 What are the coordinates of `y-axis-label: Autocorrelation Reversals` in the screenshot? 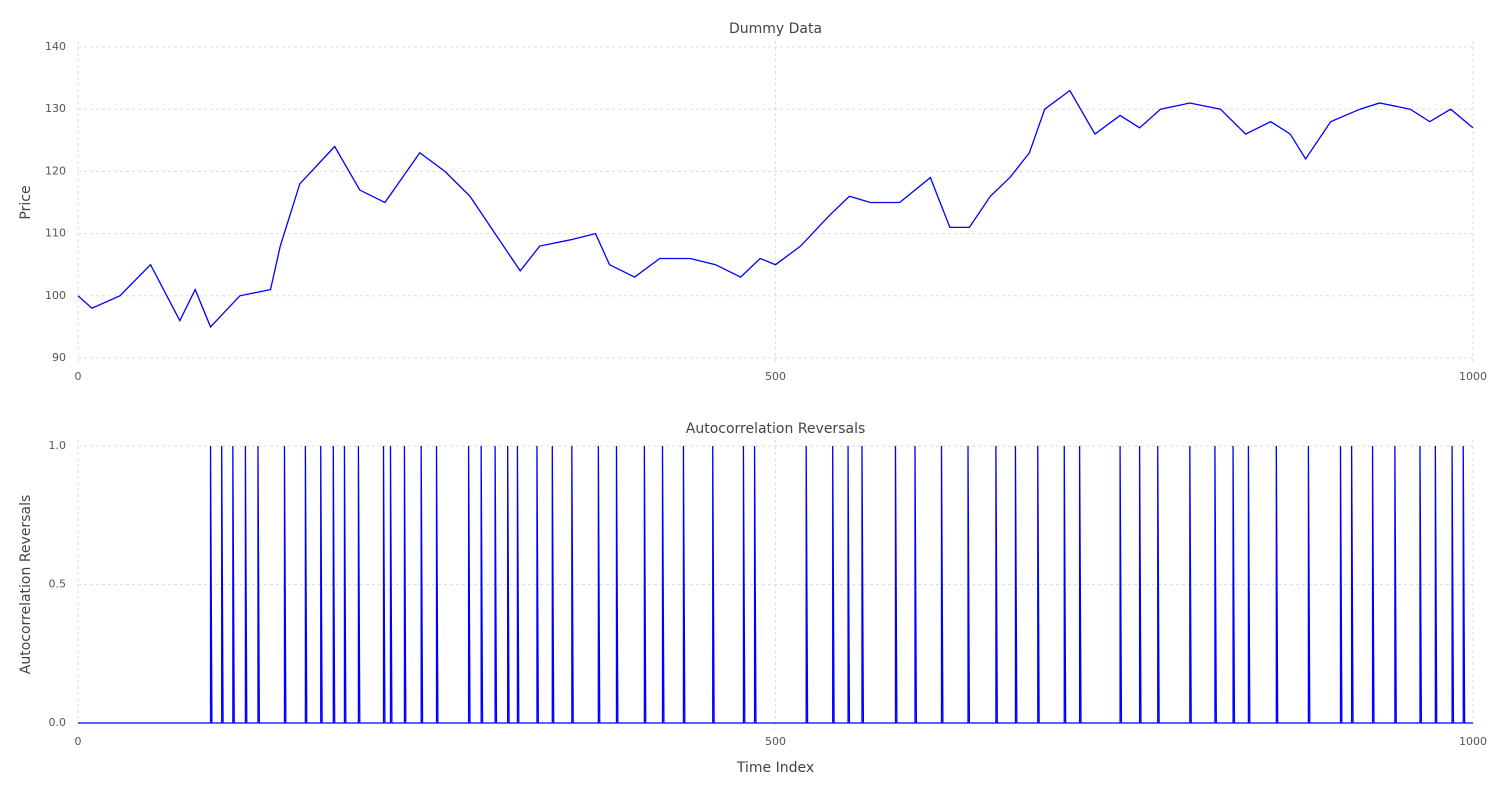 It's located at (26, 585).